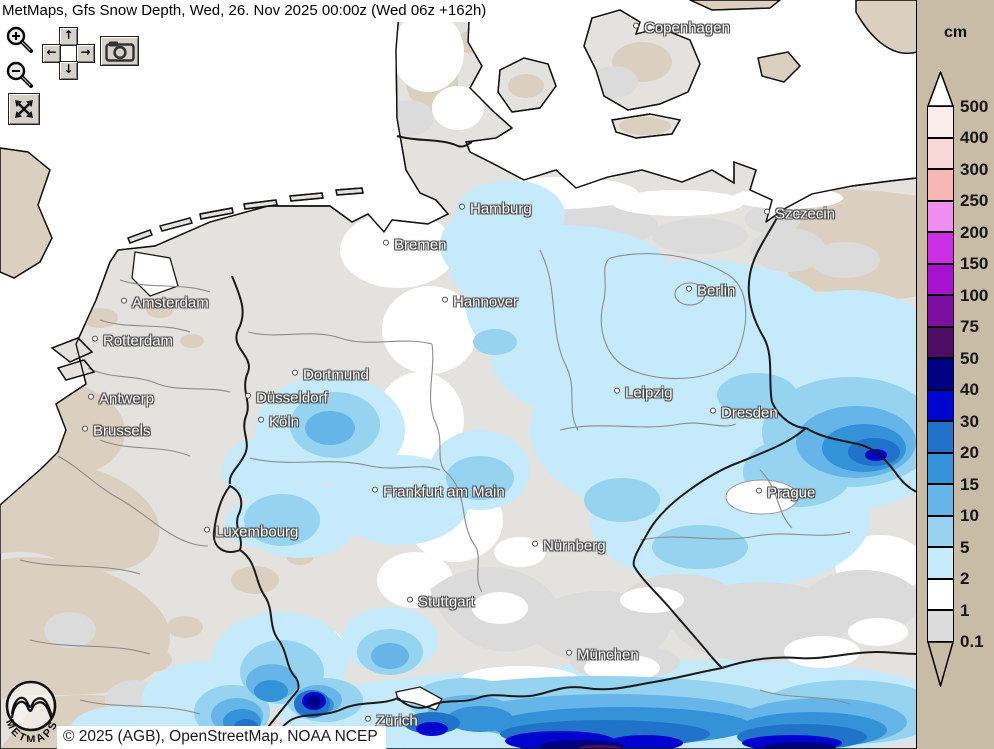 The image size is (994, 749). I want to click on map-controls: ↑ ← → ↓, so click(80, 77).